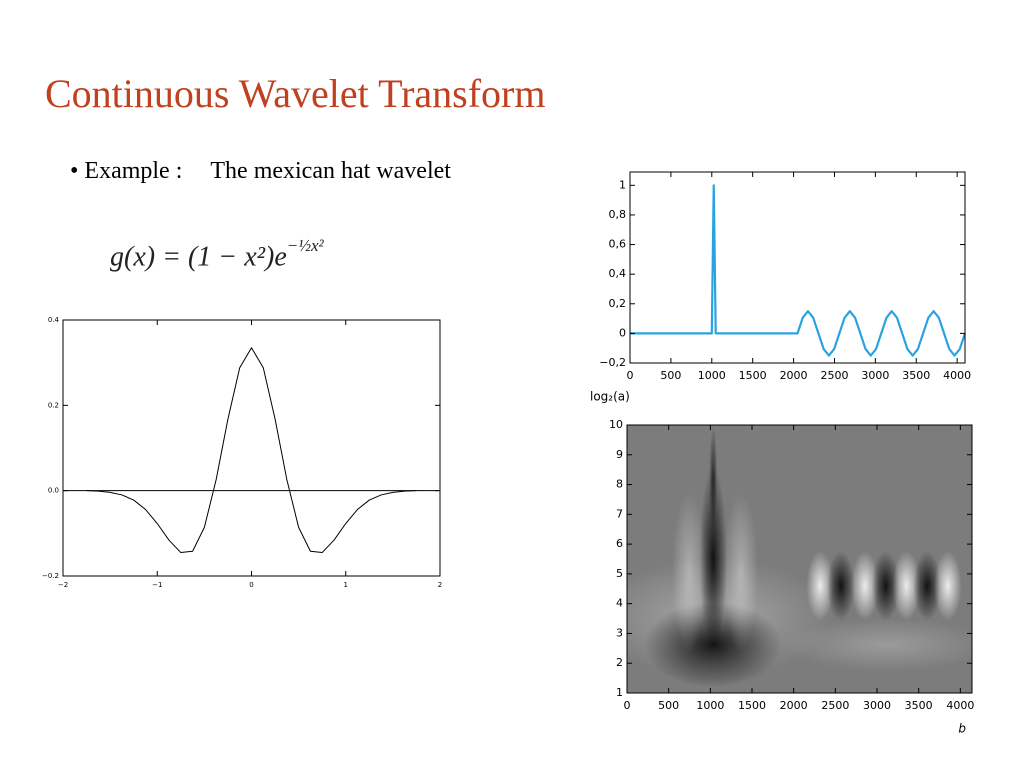 The height and width of the screenshot is (768, 1024). I want to click on scalogram, so click(799, 559).